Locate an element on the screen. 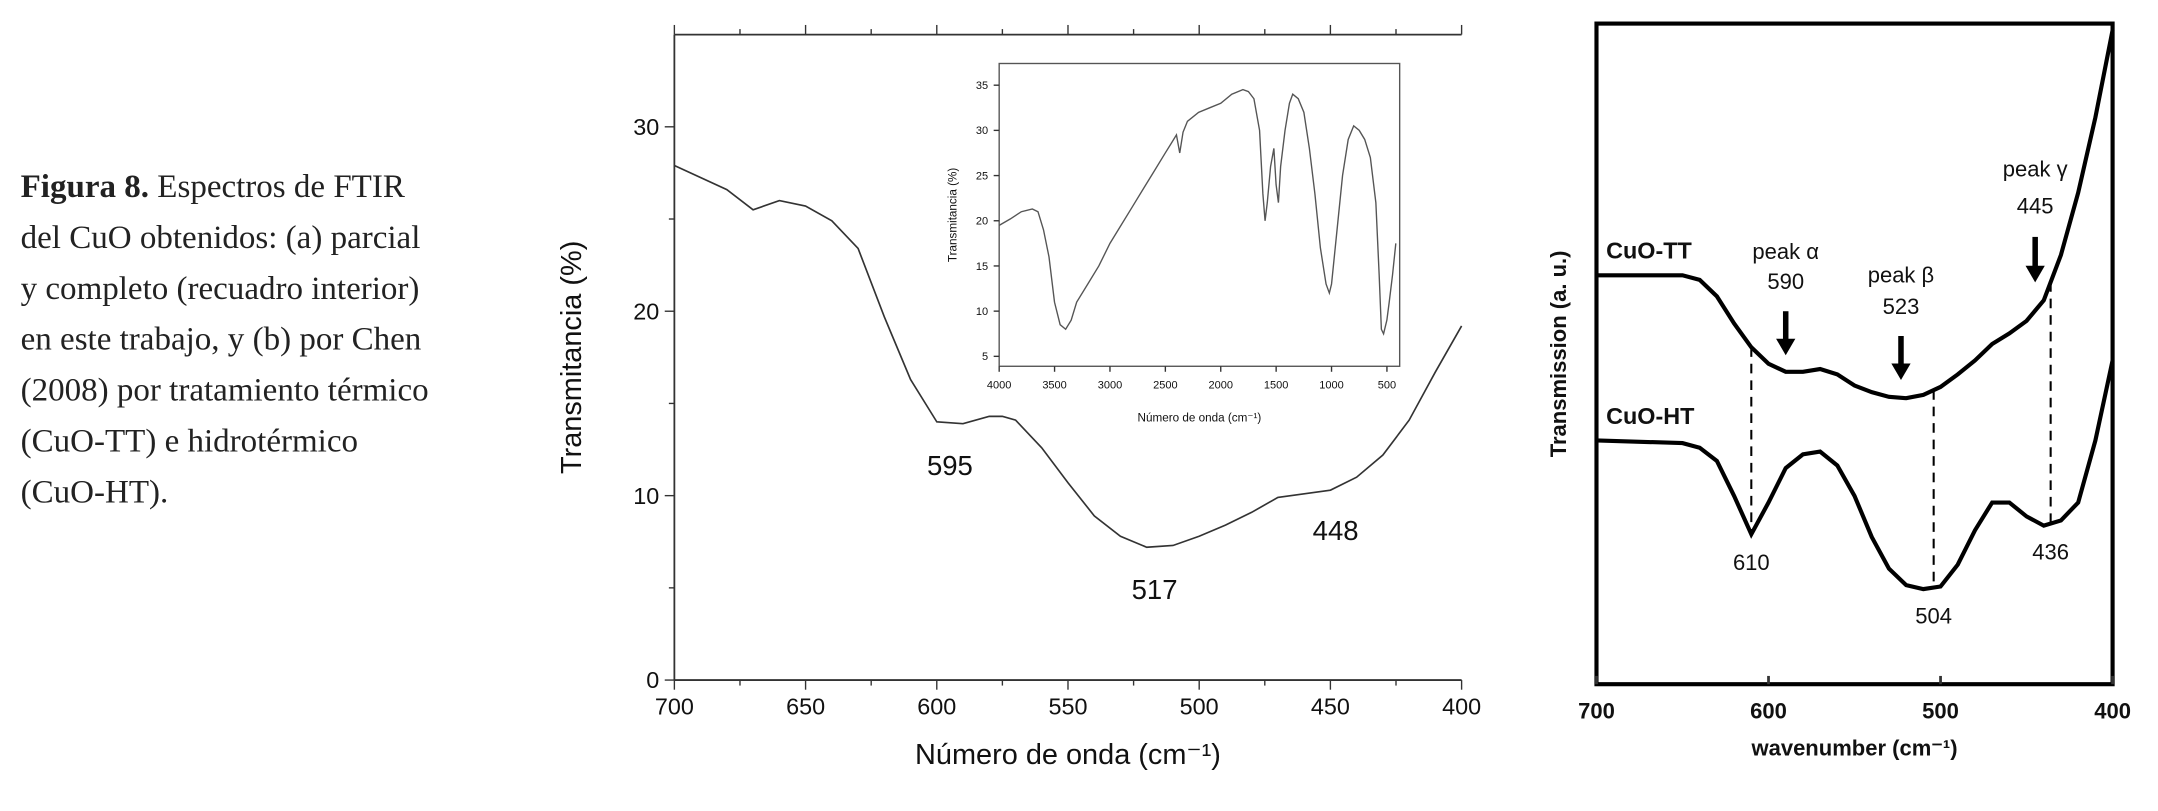  peak-value: 590 is located at coordinates (1785, 281).